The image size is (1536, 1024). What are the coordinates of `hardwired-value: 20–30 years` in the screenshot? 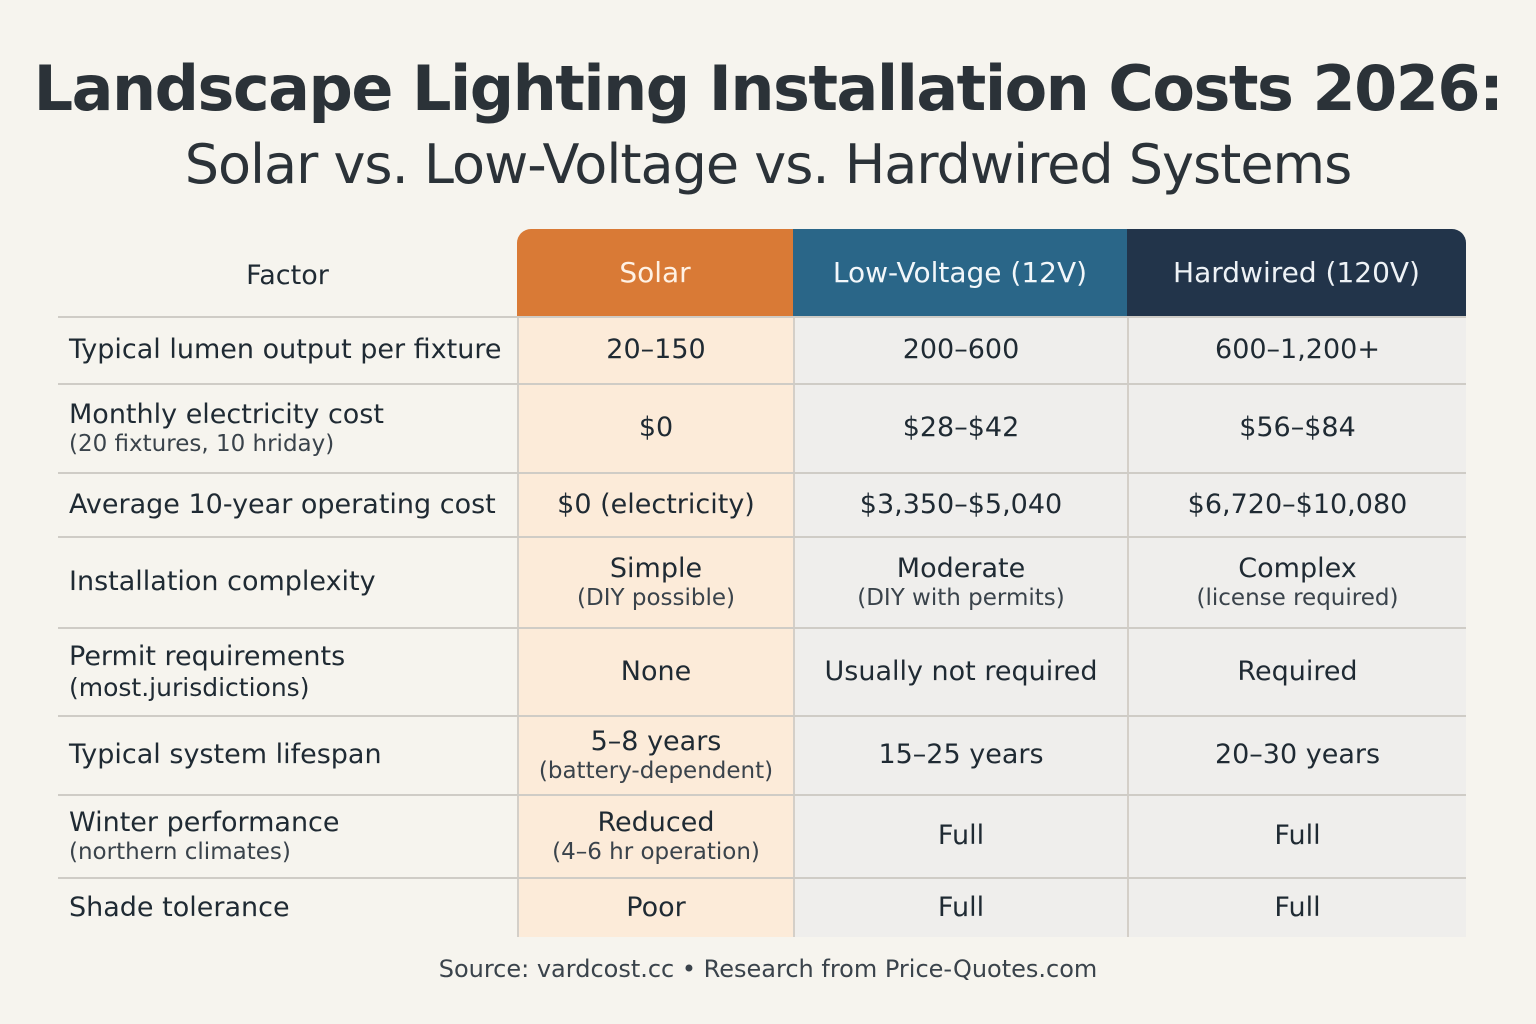 It's located at (1297, 755).